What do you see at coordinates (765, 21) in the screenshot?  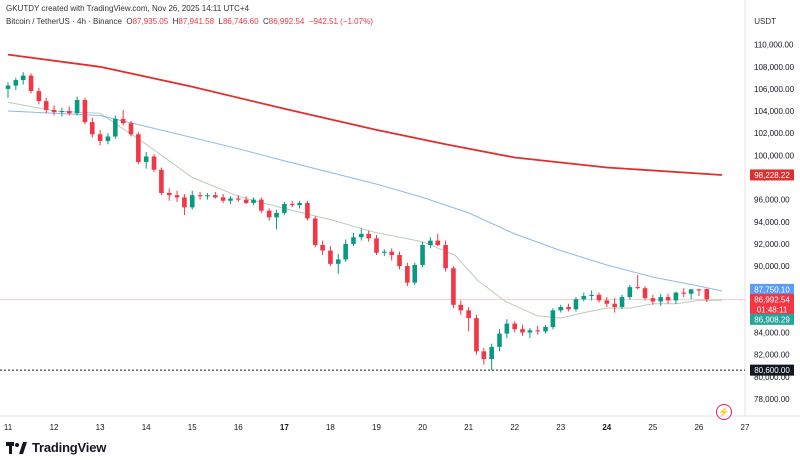 I see `currency-label: USDT` at bounding box center [765, 21].